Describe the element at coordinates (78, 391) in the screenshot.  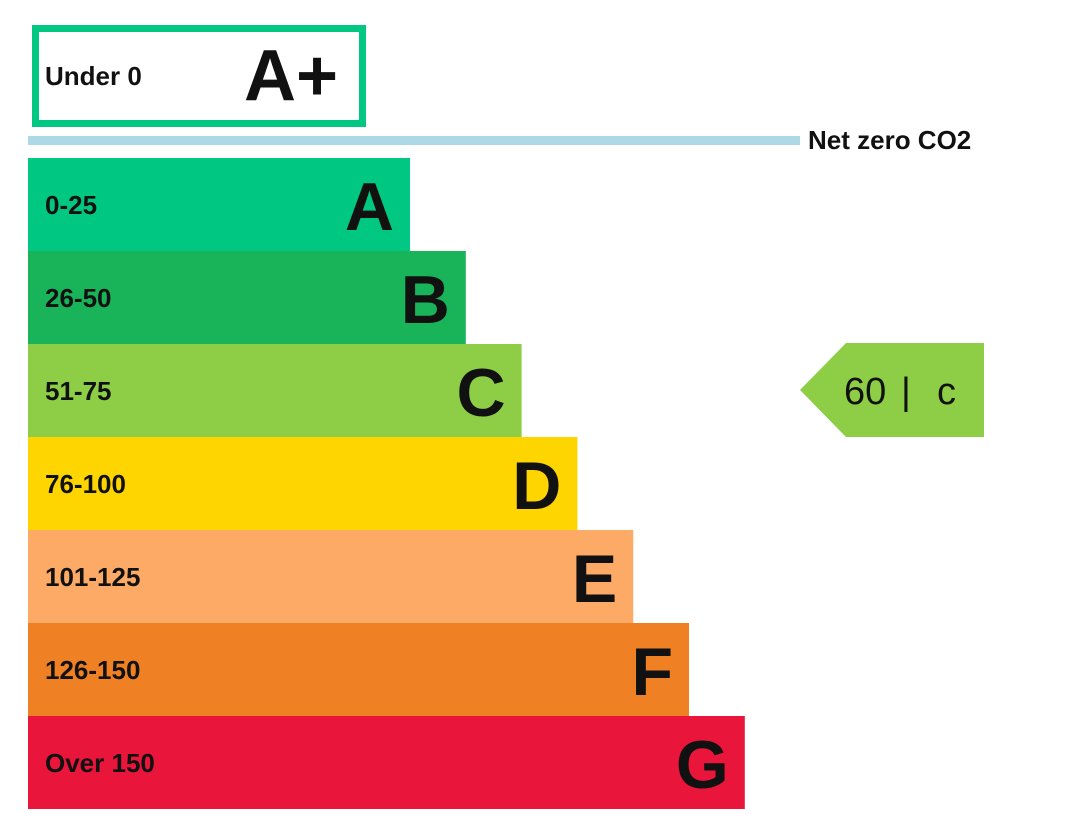
I see `band-range-label-c: 51-75` at that location.